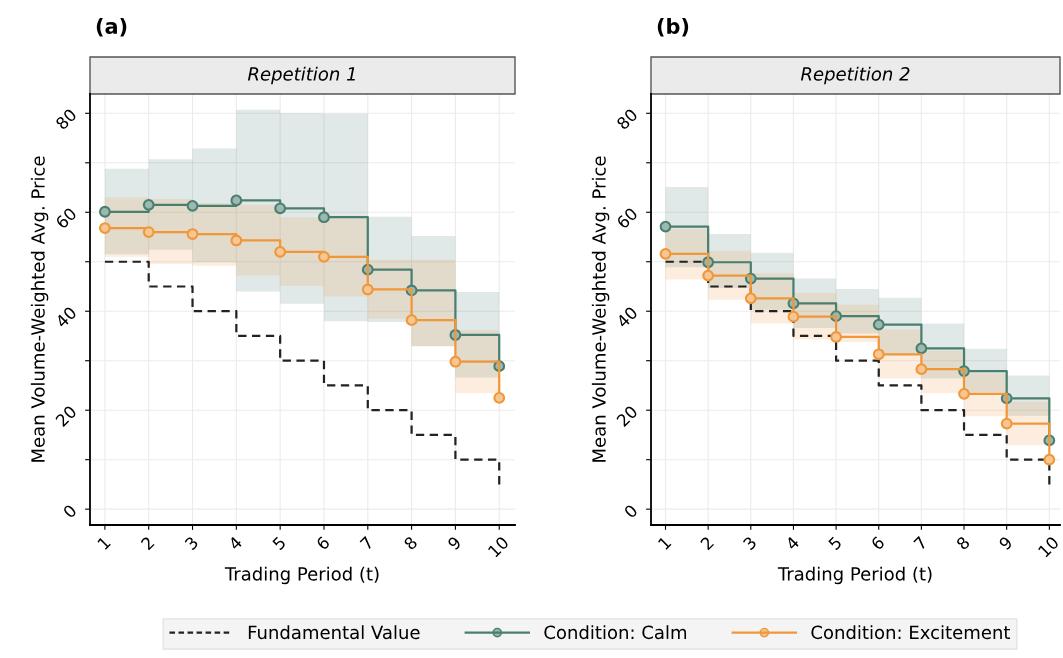  Describe the element at coordinates (911, 632) in the screenshot. I see `legend-label: Condition: Excitement` at that location.